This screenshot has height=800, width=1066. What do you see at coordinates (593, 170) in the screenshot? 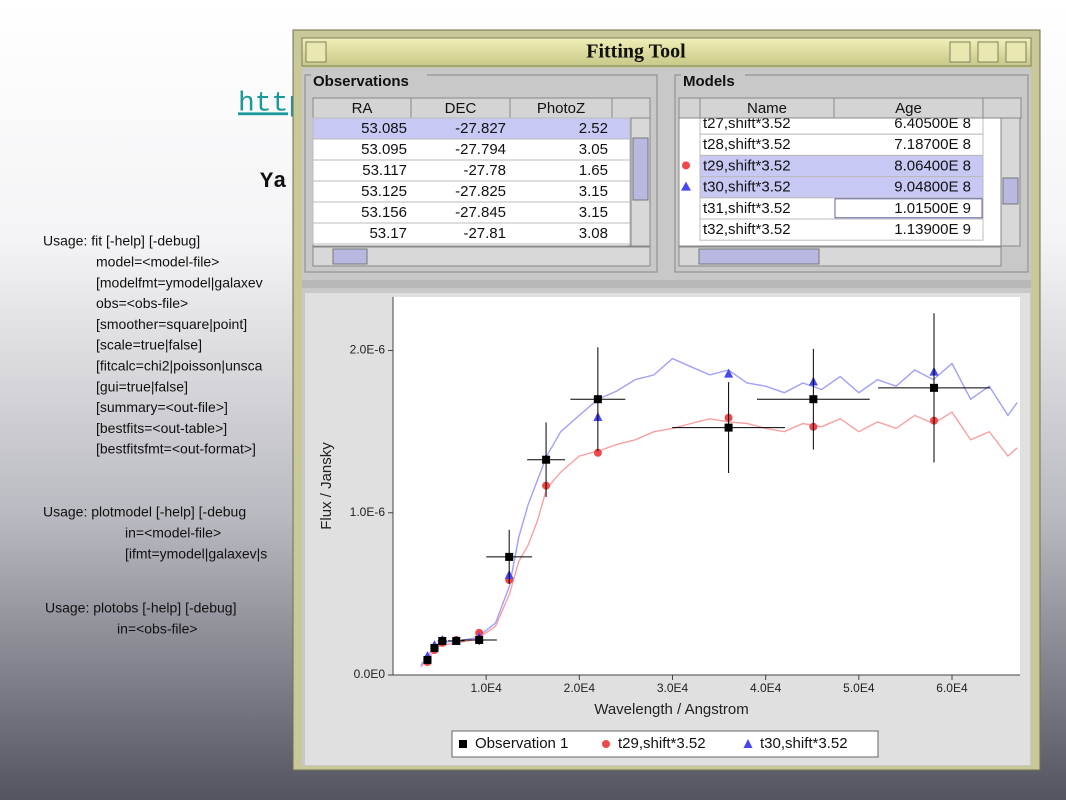
I see `table-cell: 1.65` at bounding box center [593, 170].